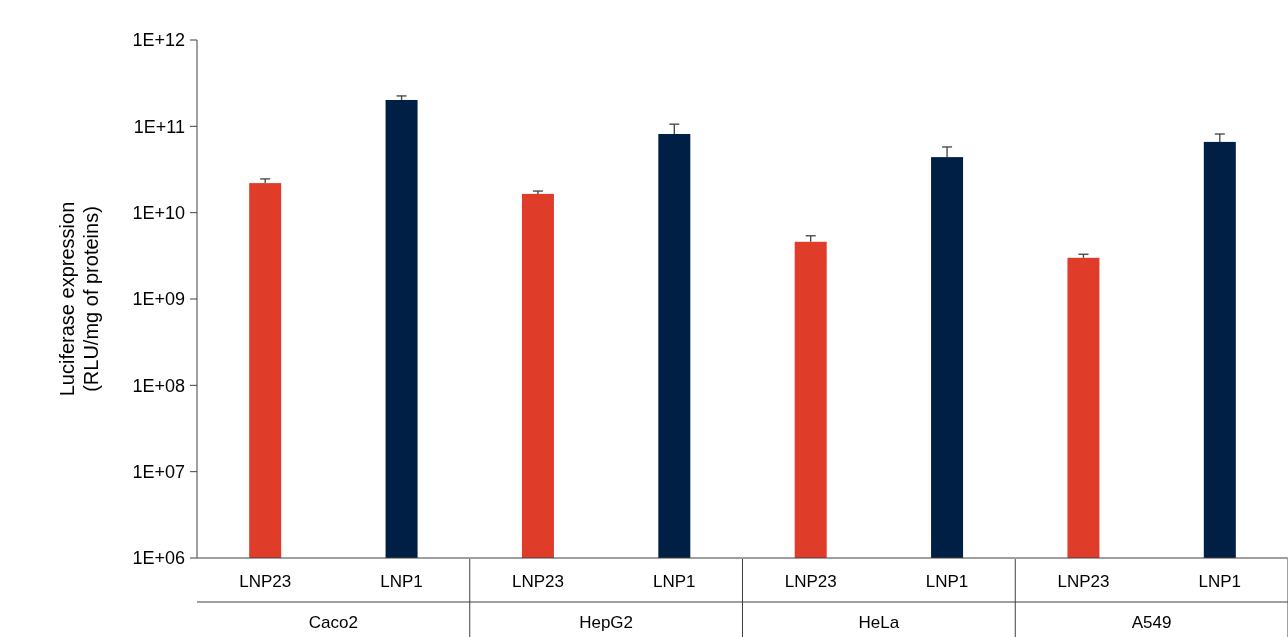 This screenshot has width=1288, height=637. What do you see at coordinates (158, 299) in the screenshot?
I see `y-tick-label: 1E+09` at bounding box center [158, 299].